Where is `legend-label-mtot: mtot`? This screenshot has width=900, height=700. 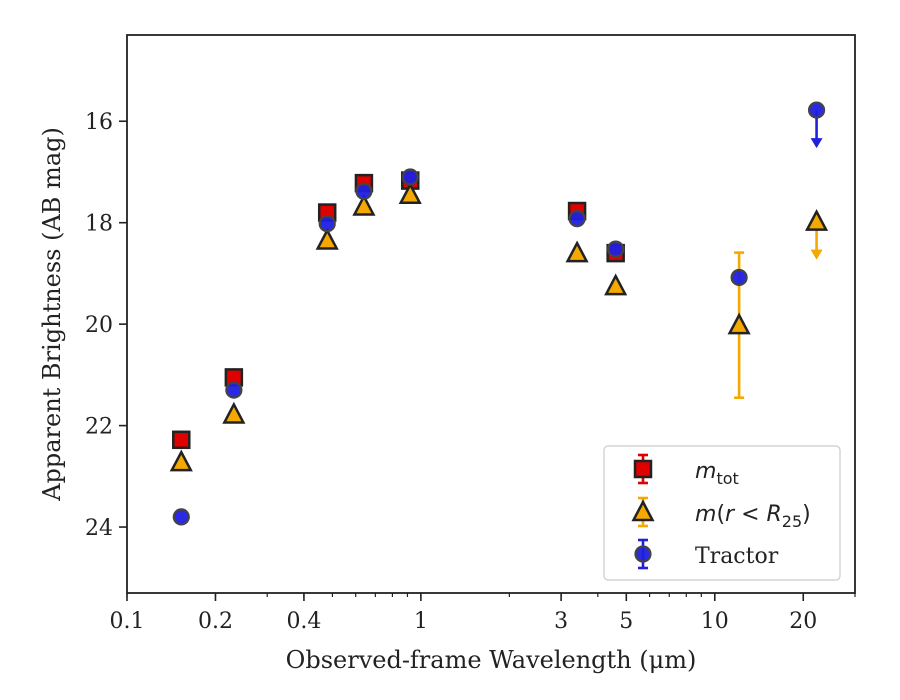 legend-label-mtot: mtot is located at coordinates (717, 473).